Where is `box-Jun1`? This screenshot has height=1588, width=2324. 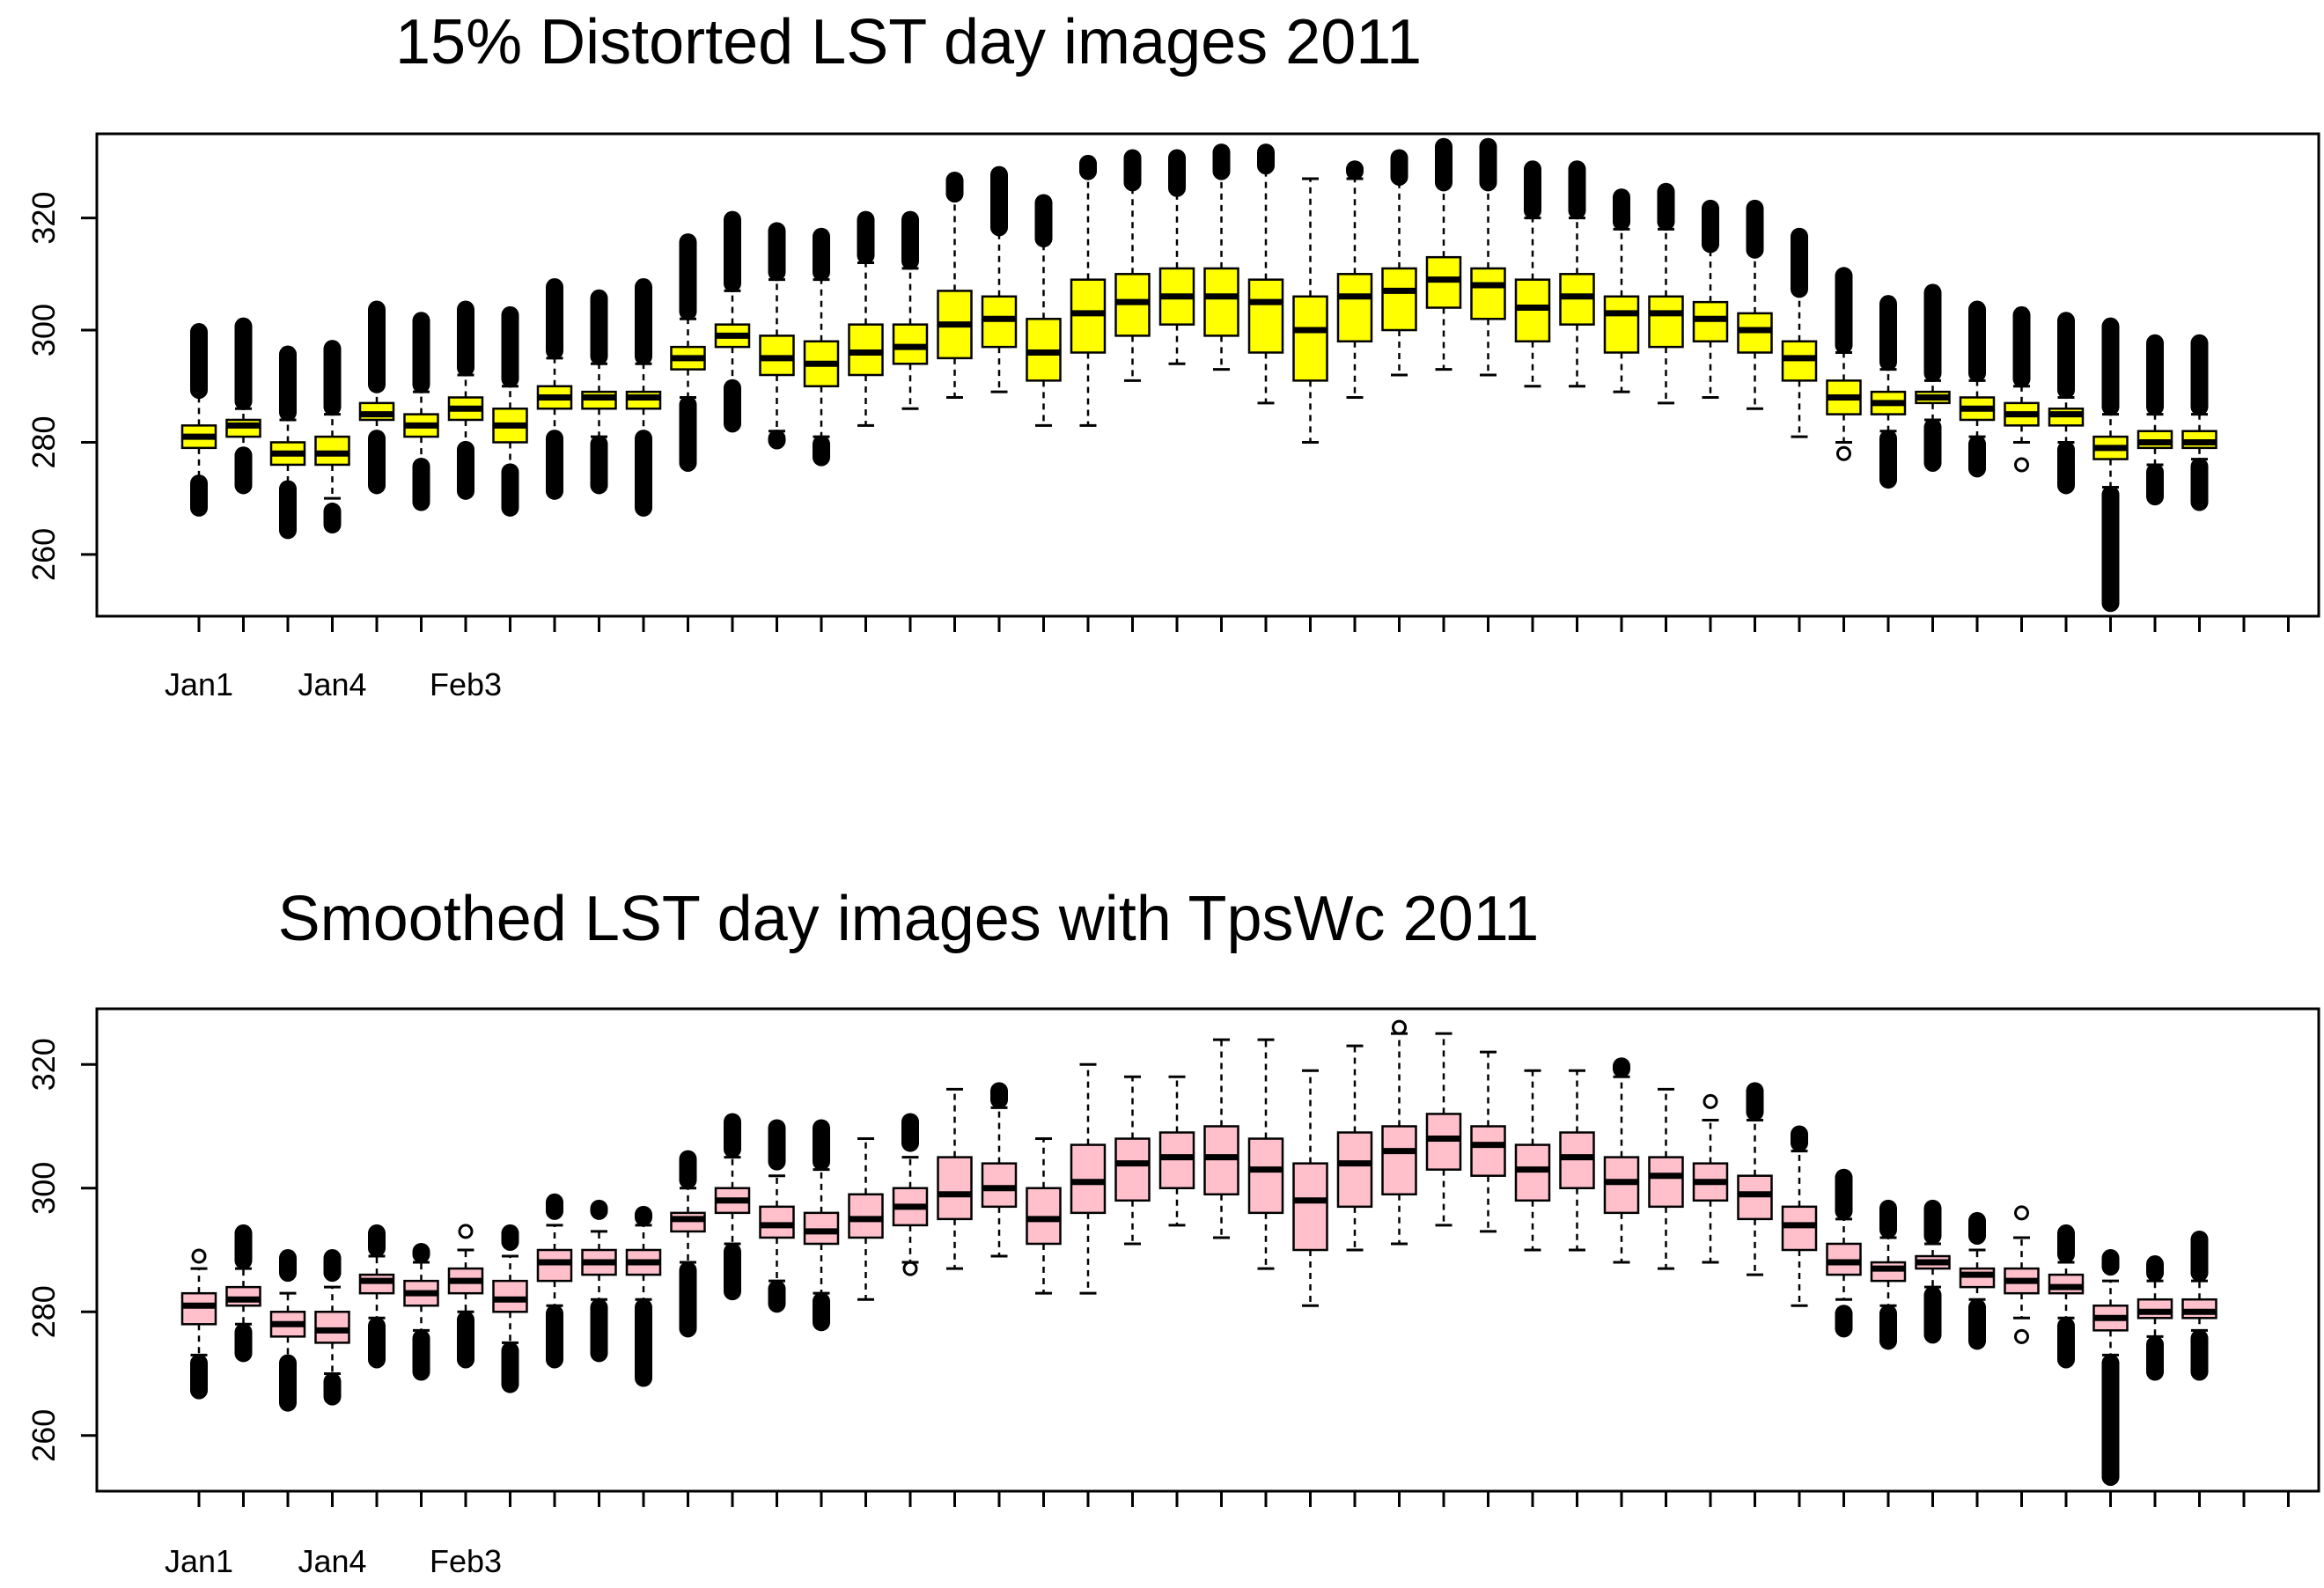 box-Jun1 is located at coordinates (1088, 290).